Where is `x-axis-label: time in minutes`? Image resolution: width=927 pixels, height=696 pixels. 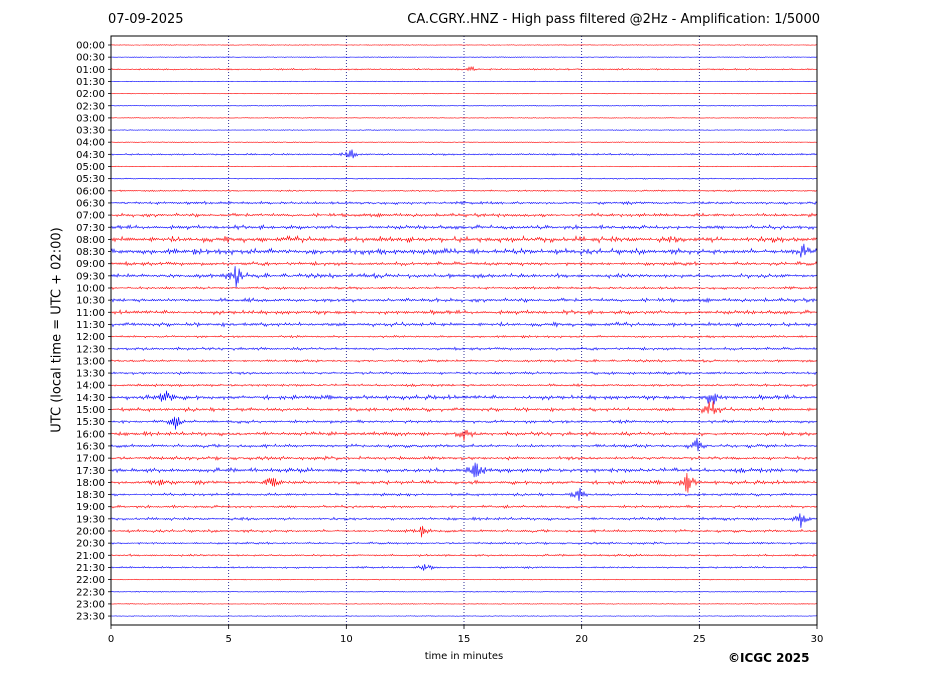 x-axis-label: time in minutes is located at coordinates (464, 656).